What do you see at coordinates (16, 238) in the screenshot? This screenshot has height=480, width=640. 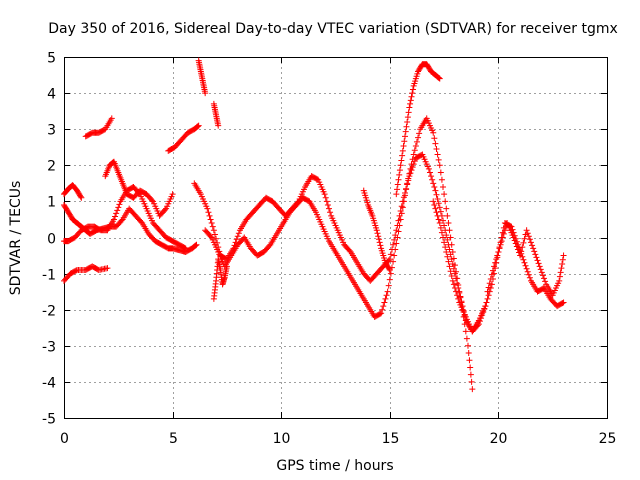 I see `y-axis-label: SDTVAR / TECUs` at bounding box center [16, 238].